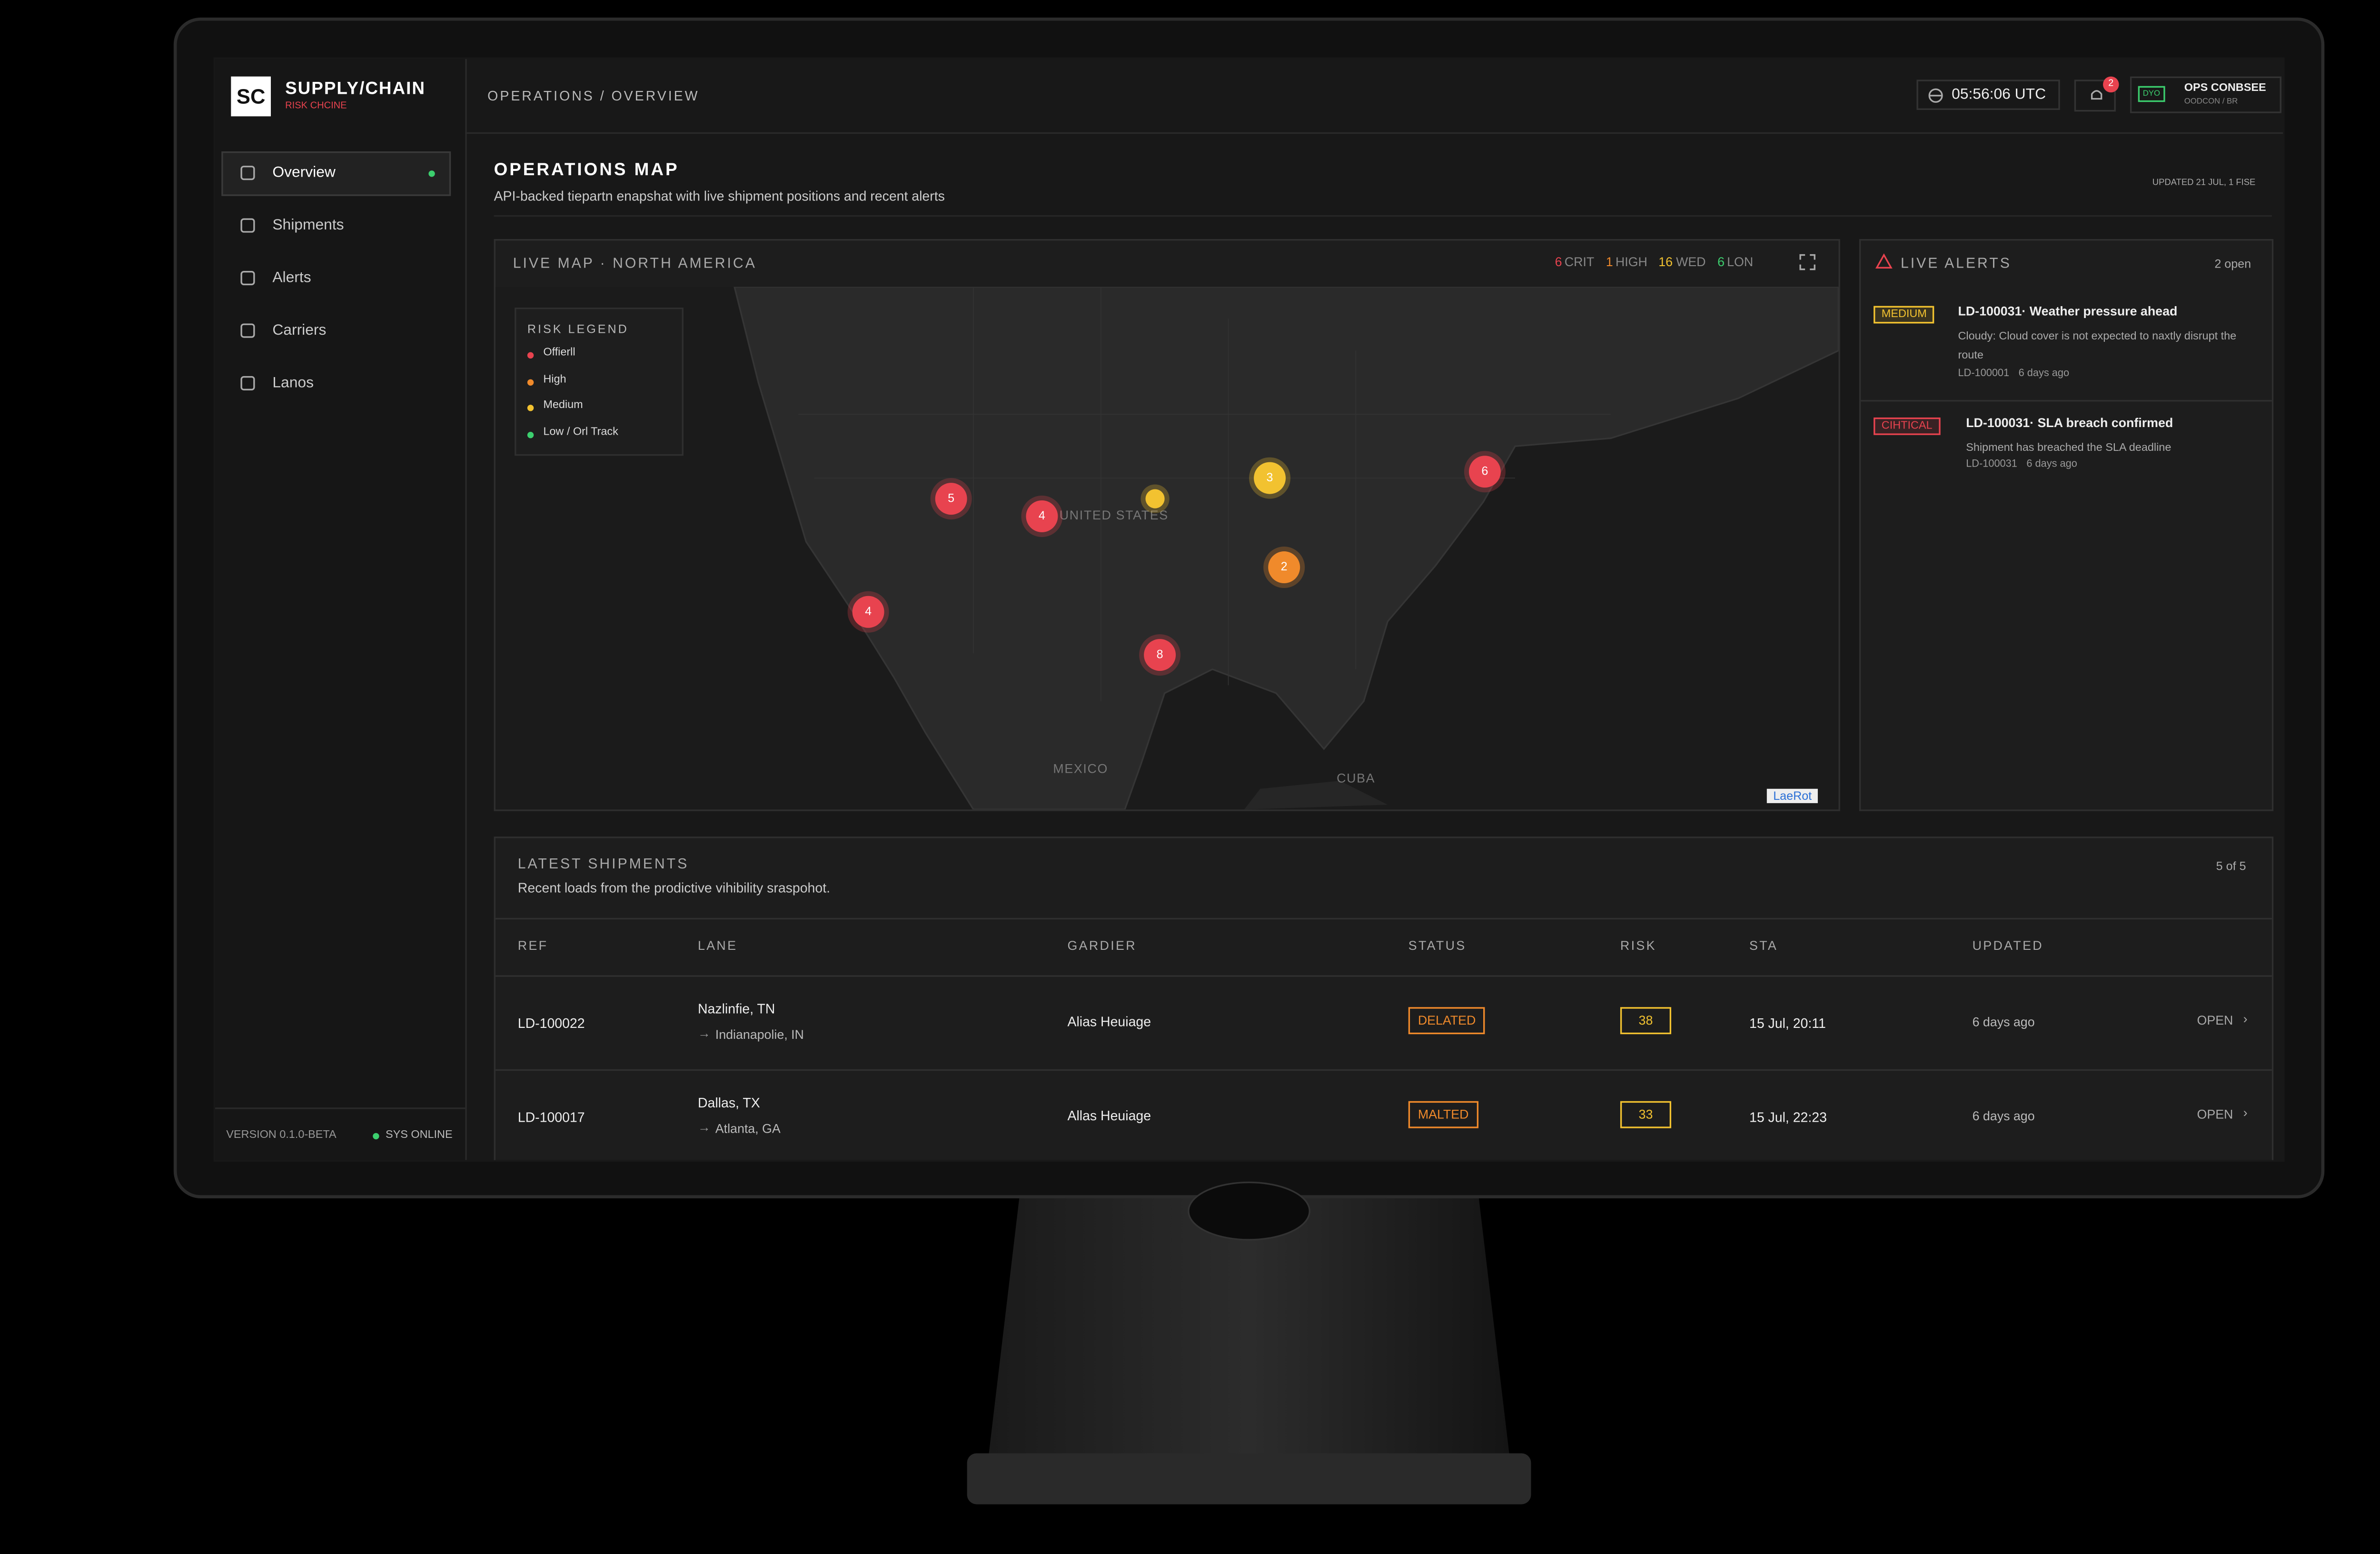 The width and height of the screenshot is (2380, 1554). Describe the element at coordinates (376, 1136) in the screenshot. I see `status-dot` at that location.